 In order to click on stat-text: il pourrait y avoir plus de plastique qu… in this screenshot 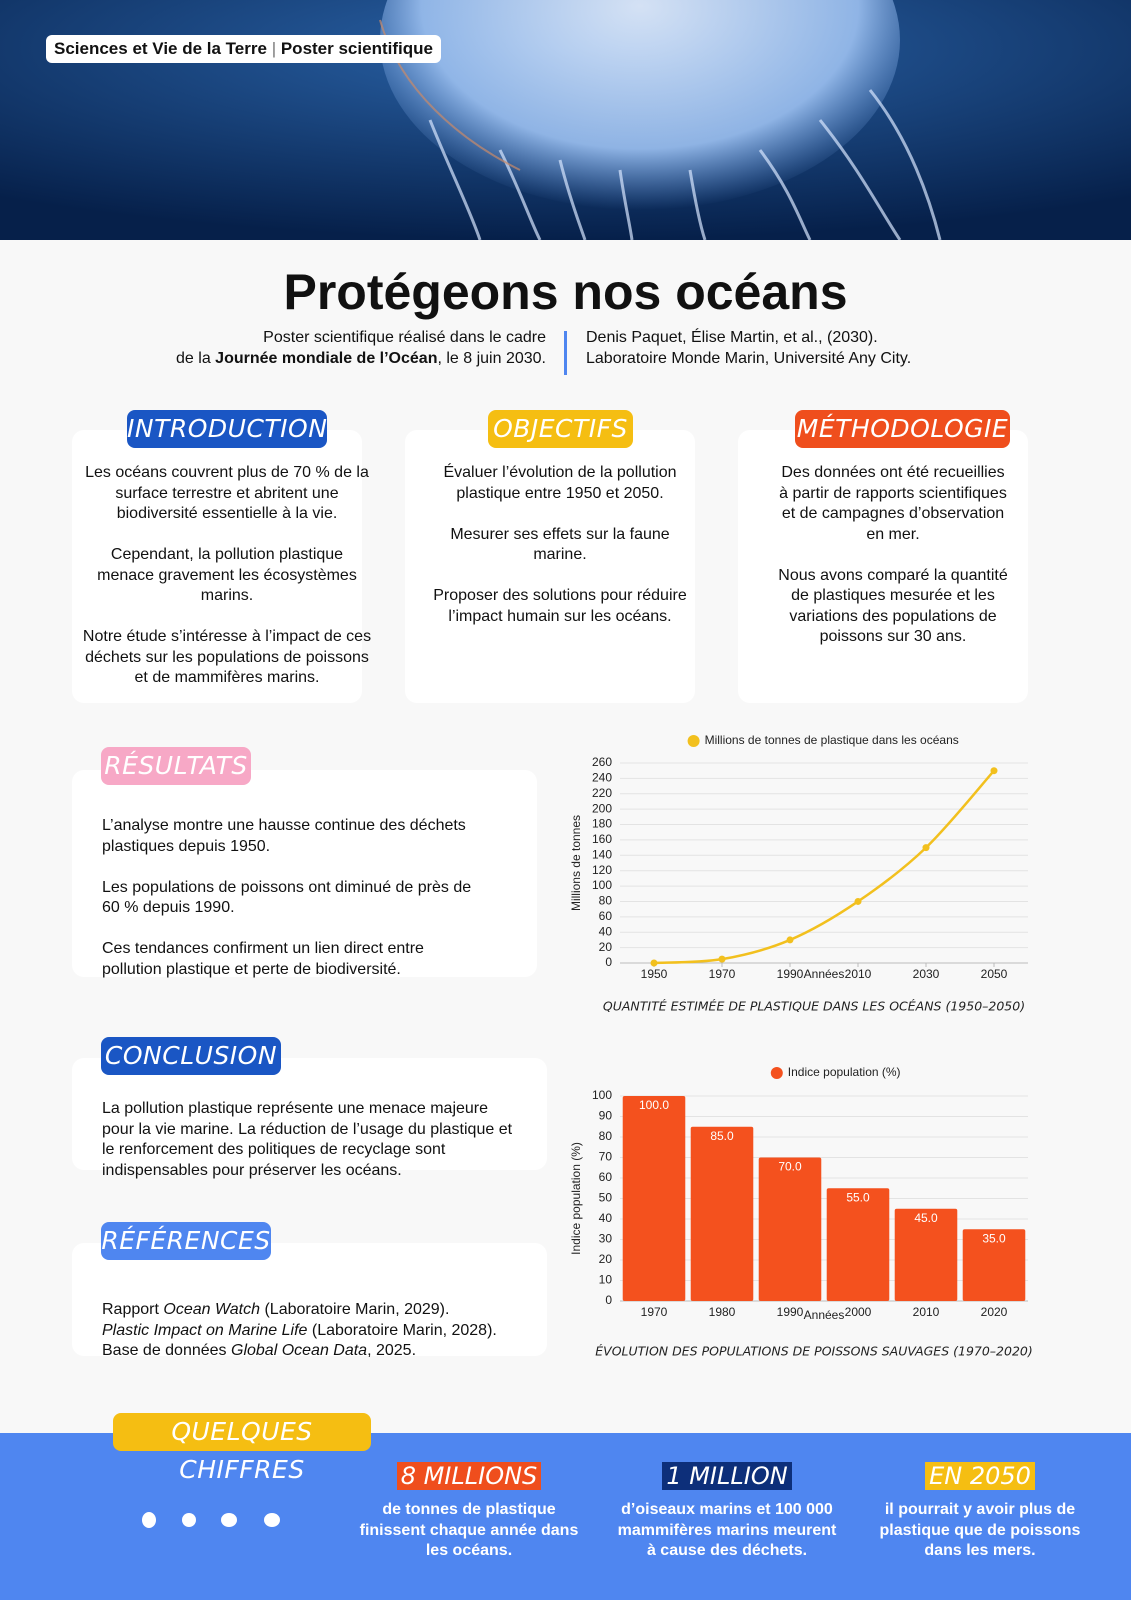, I will do `click(980, 1530)`.